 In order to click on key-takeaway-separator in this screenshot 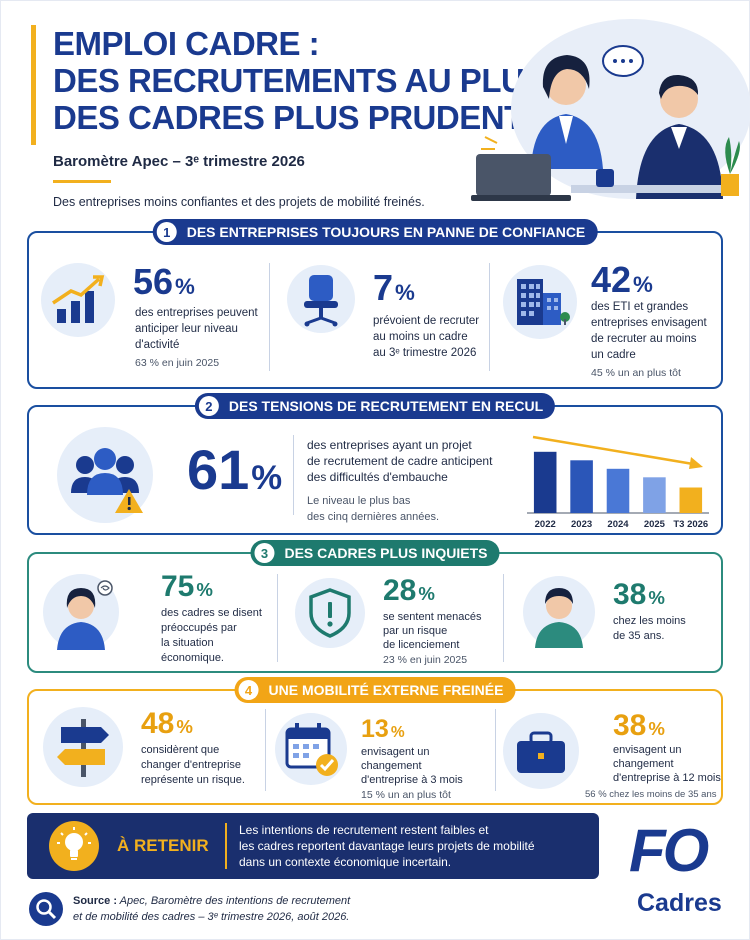, I will do `click(226, 846)`.